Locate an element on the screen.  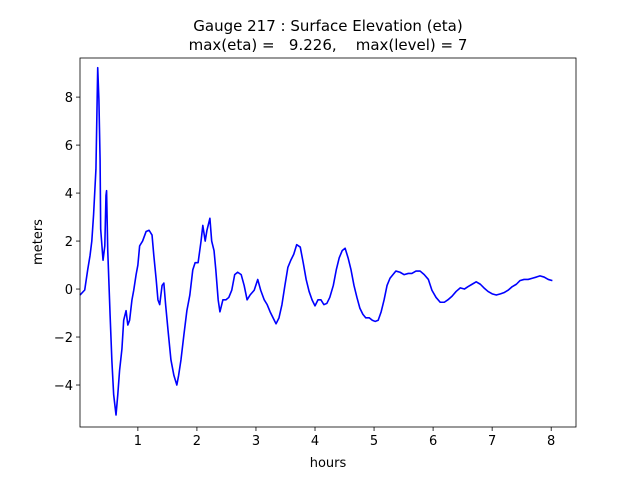
y-tick-label: −2 is located at coordinates (63, 338).